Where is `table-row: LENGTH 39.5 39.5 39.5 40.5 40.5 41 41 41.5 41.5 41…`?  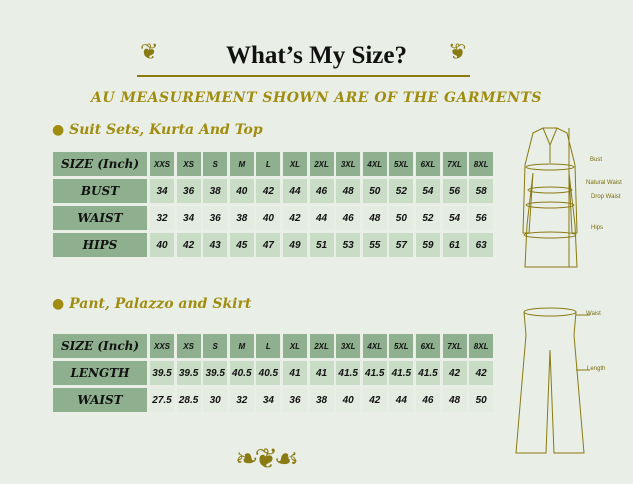
table-row: LENGTH 39.5 39.5 39.5 40.5 40.5 41 41 41.5 41.5 41… is located at coordinates (274, 373).